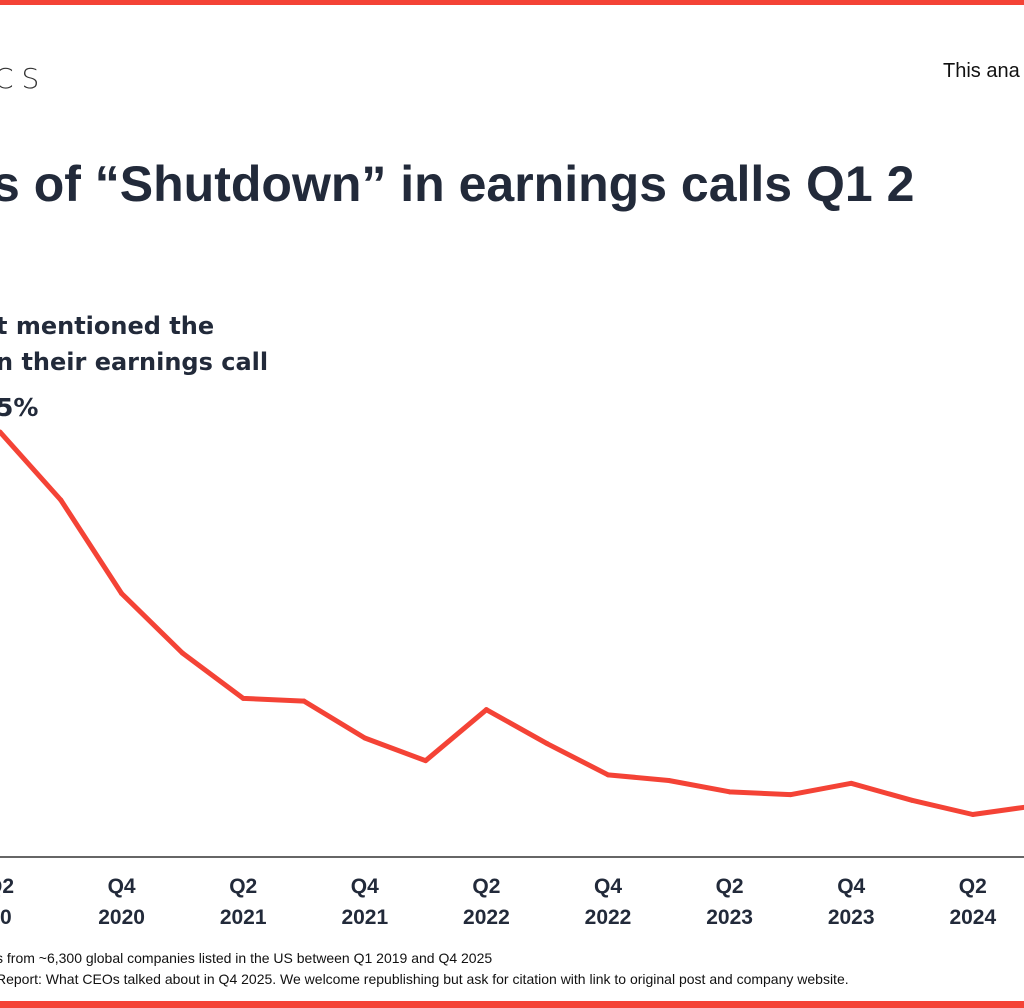  I want to click on data-point-q1-2024, so click(912, 800).